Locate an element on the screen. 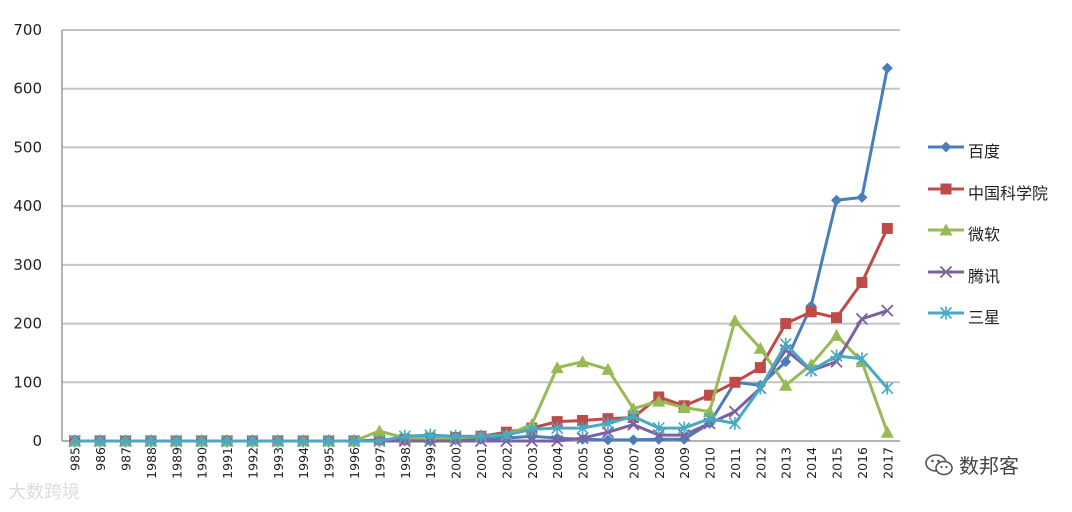 The width and height of the screenshot is (1072, 512). x-tick-label: 2008 is located at coordinates (659, 463).